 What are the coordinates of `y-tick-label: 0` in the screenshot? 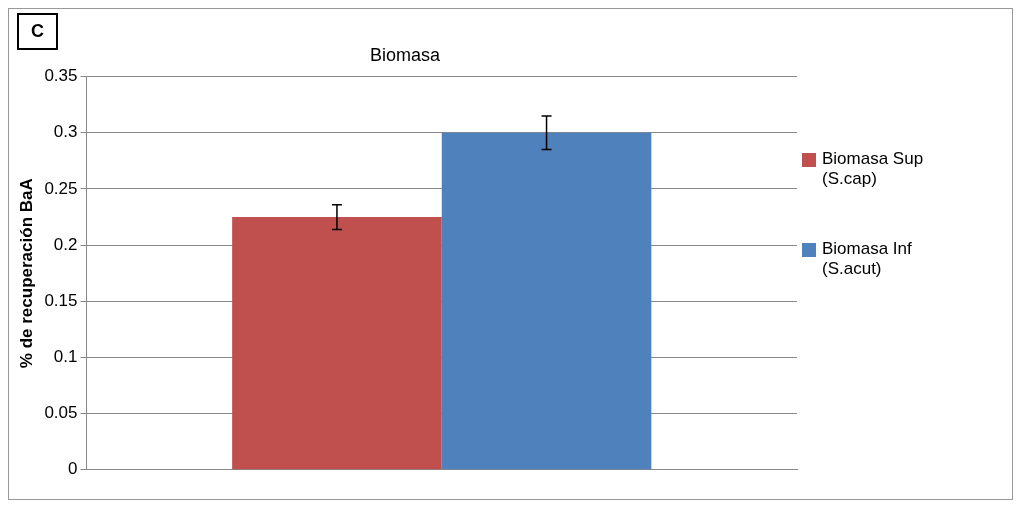 It's located at (73, 469).